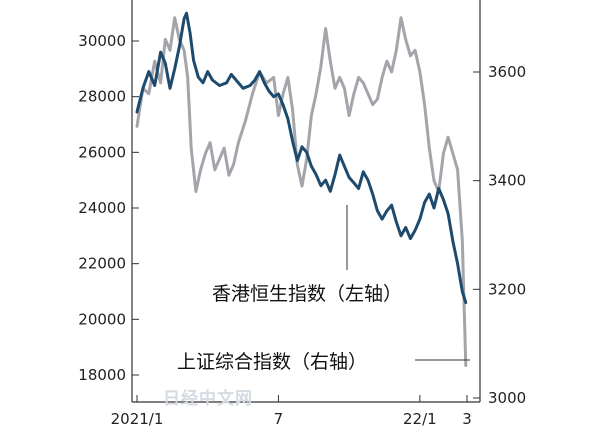 Image resolution: width=600 pixels, height=440 pixels. I want to click on x-tick-label: 7, so click(279, 419).